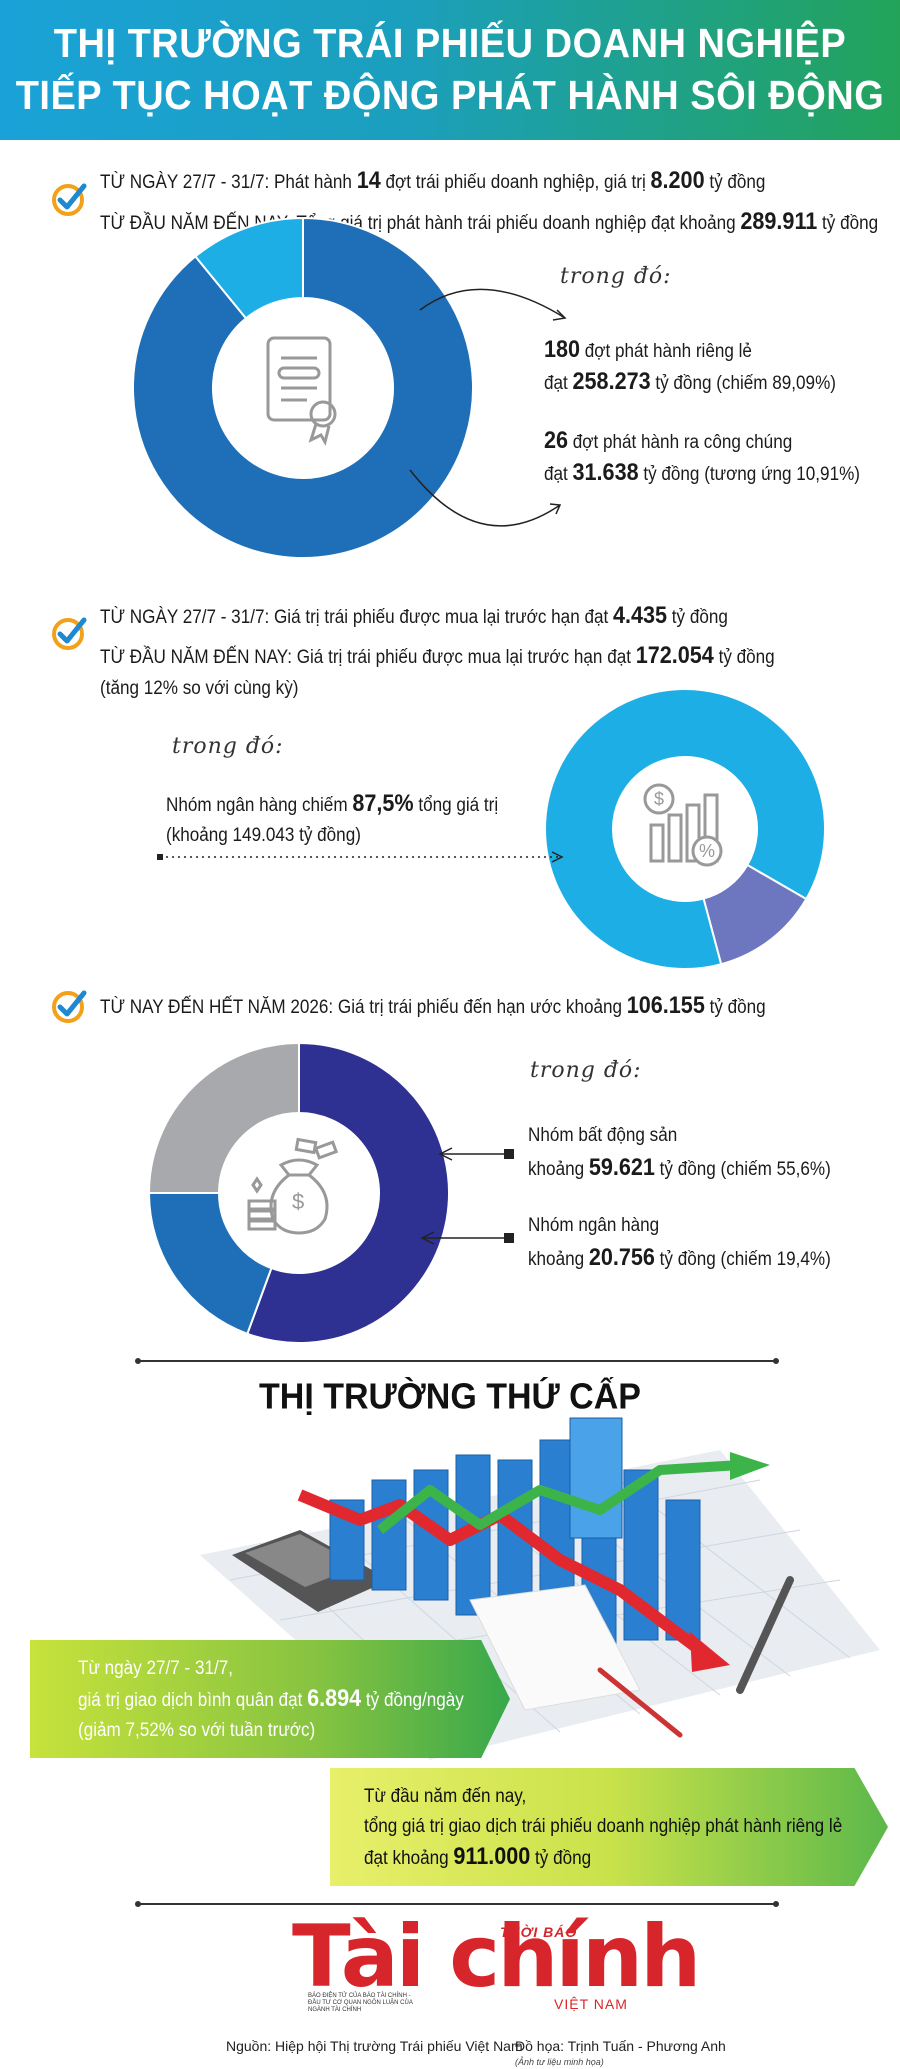  I want to click on maturity-re-line-1: Nhóm bất động sản, so click(603, 1135).